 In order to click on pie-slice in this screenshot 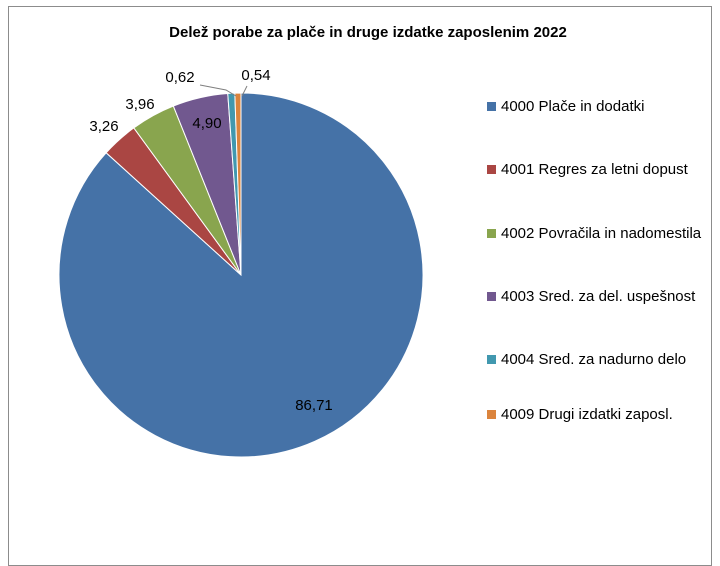, I will do `click(238, 184)`.